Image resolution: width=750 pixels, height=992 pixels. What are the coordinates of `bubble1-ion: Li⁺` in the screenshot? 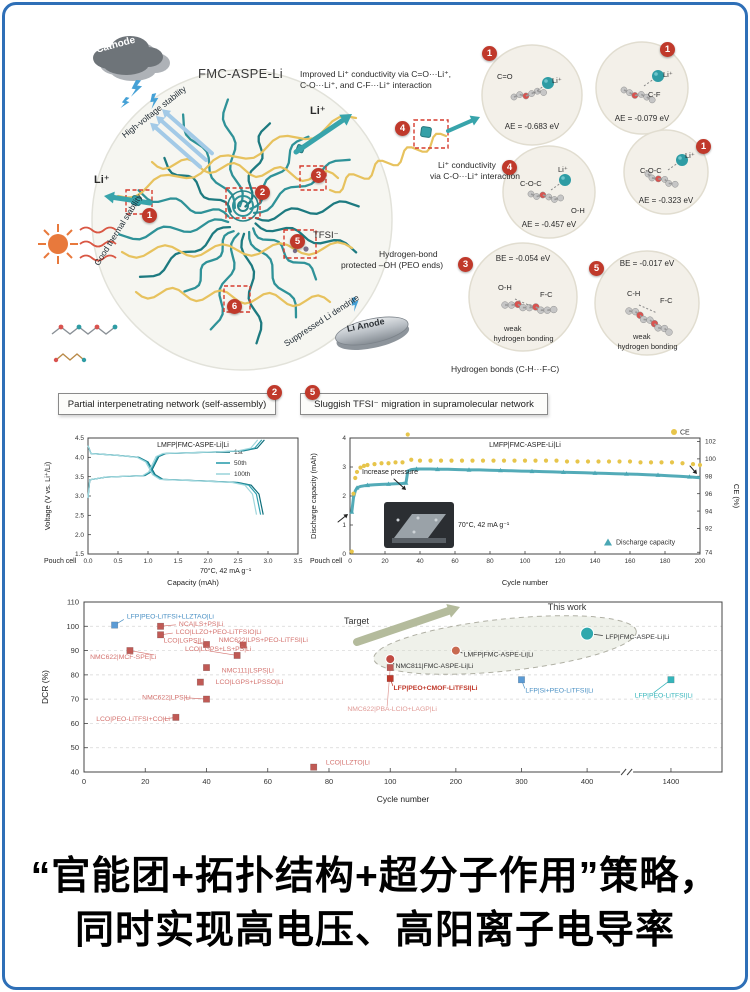 It's located at (668, 74).